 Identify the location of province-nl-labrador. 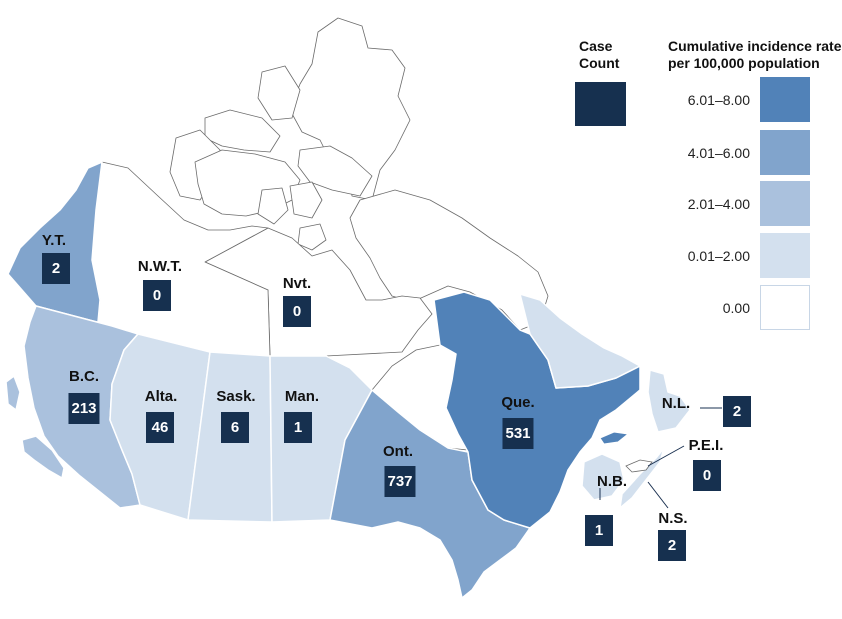
(580, 341).